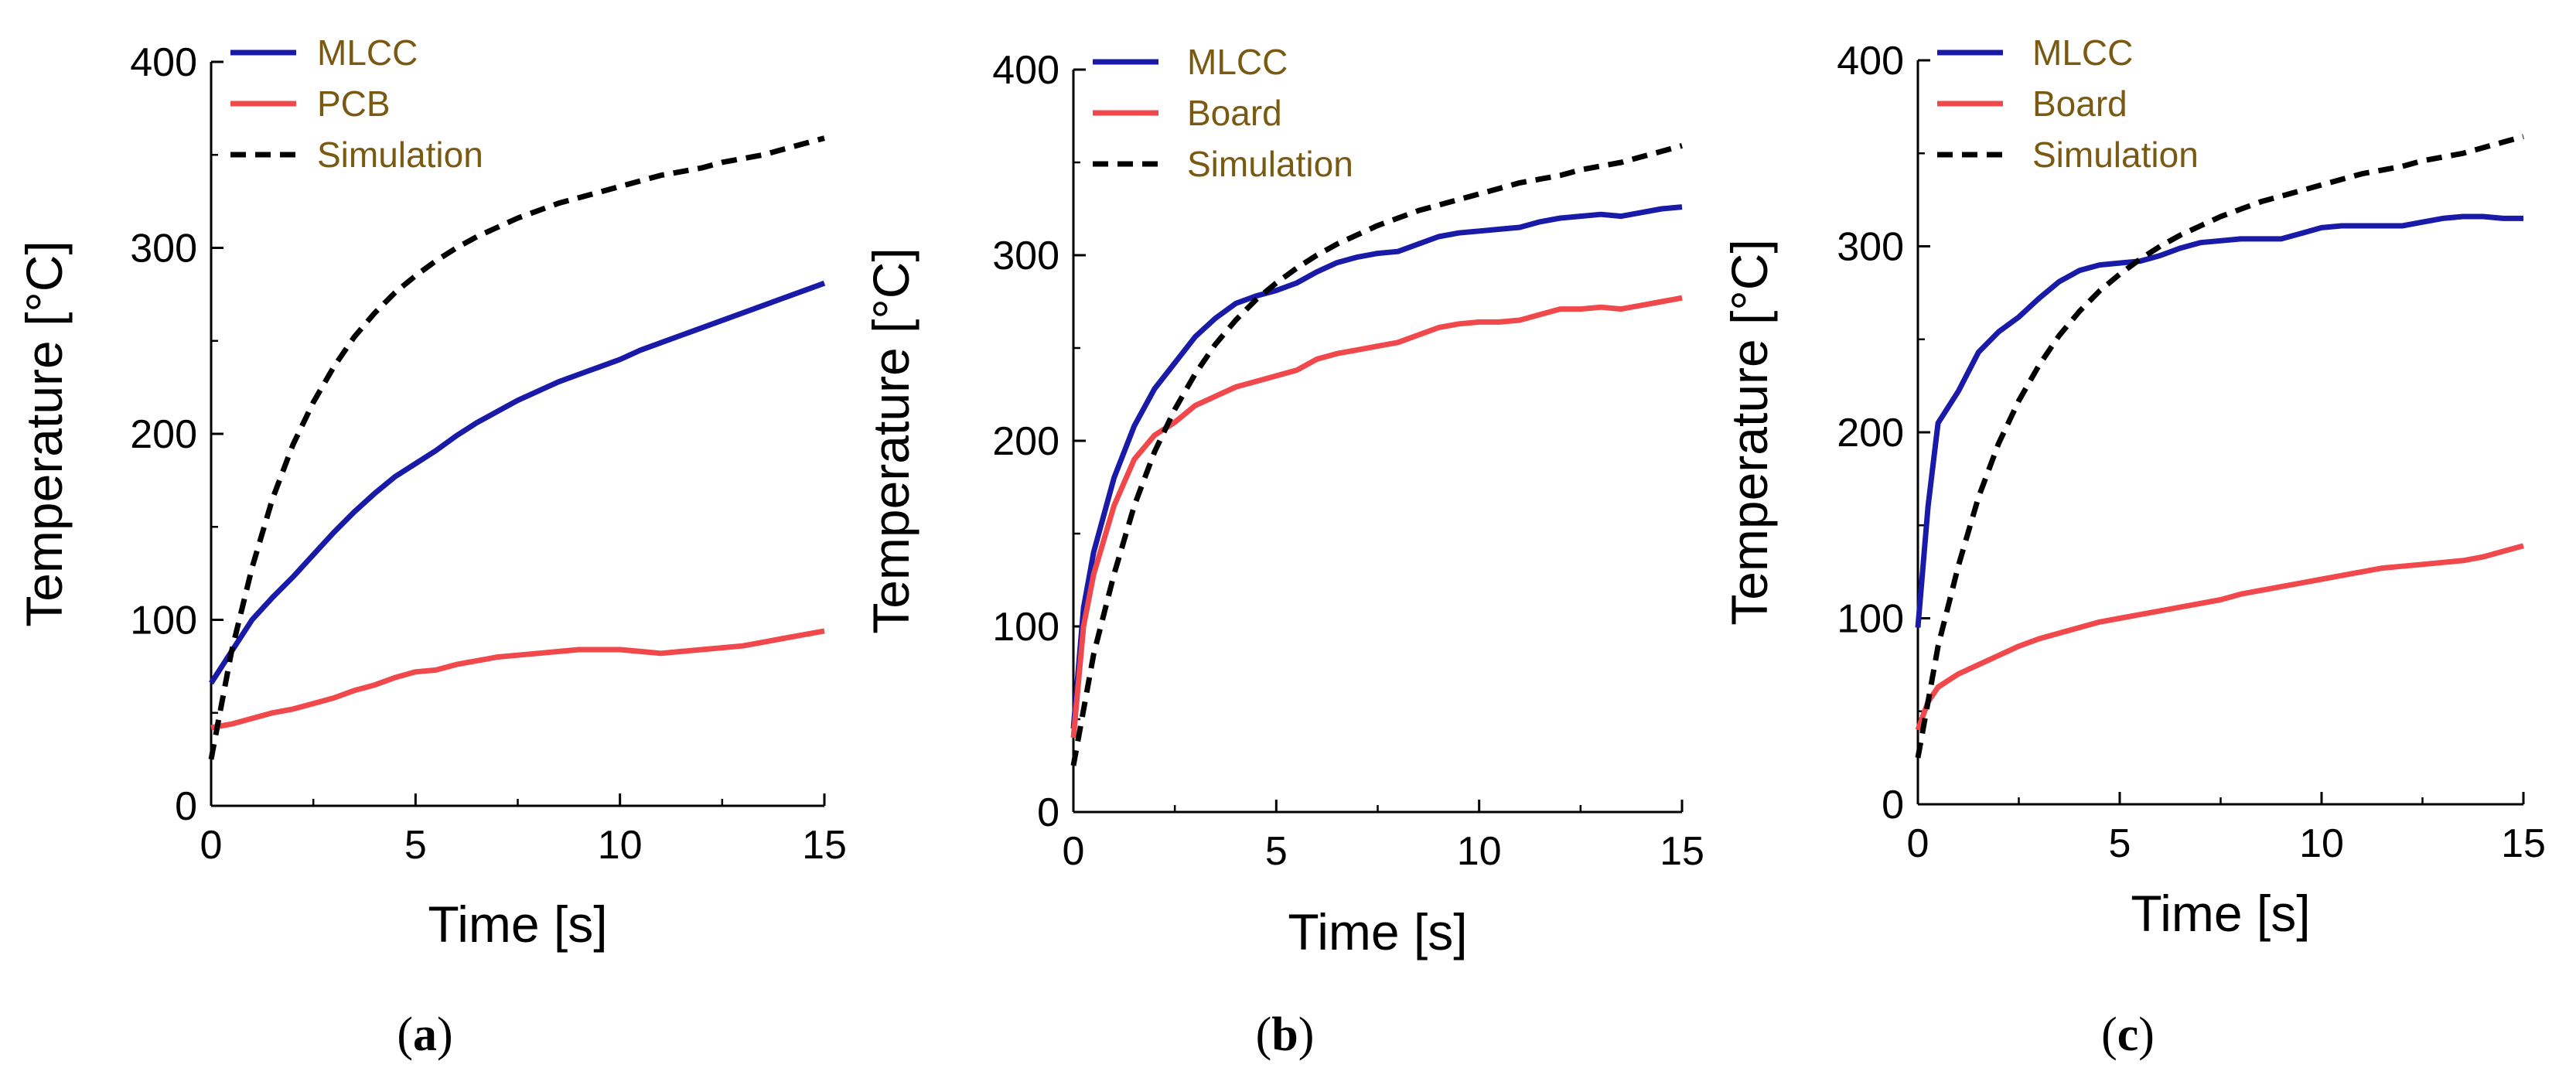  What do you see at coordinates (518, 679) in the screenshot?
I see `series-line-pcb` at bounding box center [518, 679].